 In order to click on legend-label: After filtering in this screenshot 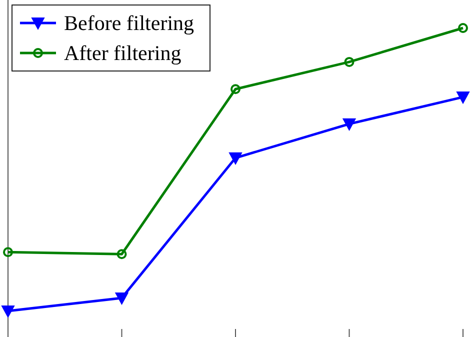, I will do `click(123, 53)`.